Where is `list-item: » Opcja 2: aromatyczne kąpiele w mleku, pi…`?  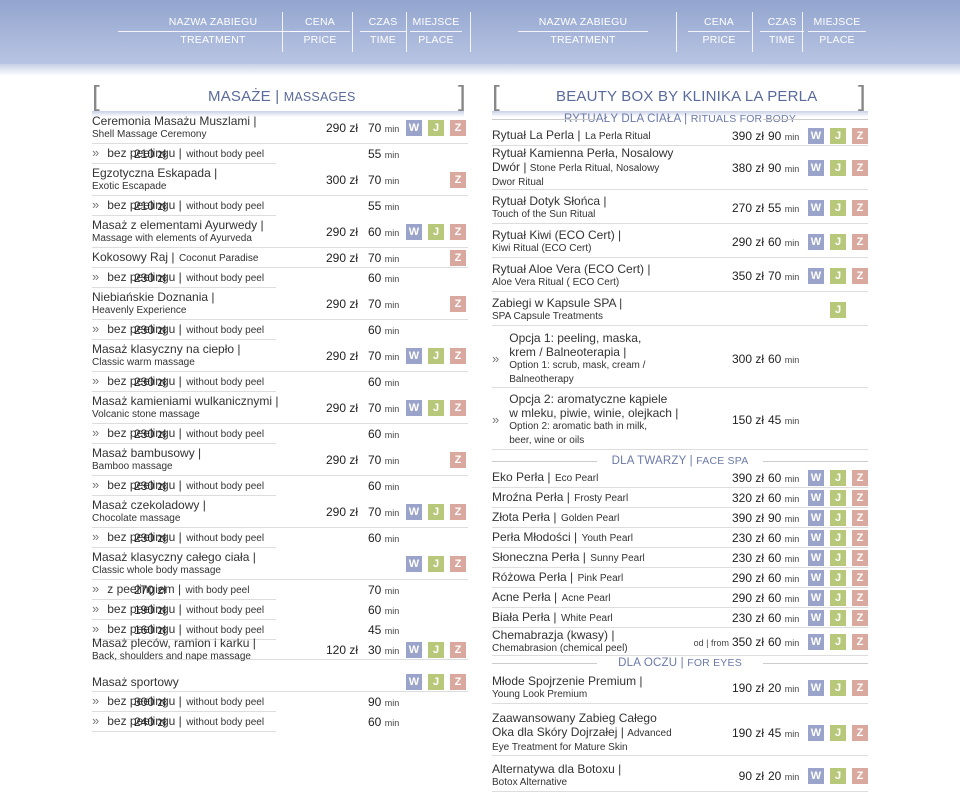
list-item: » Opcja 2: aromatyczne kąpiele w mleku, pi… is located at coordinates (680, 420).